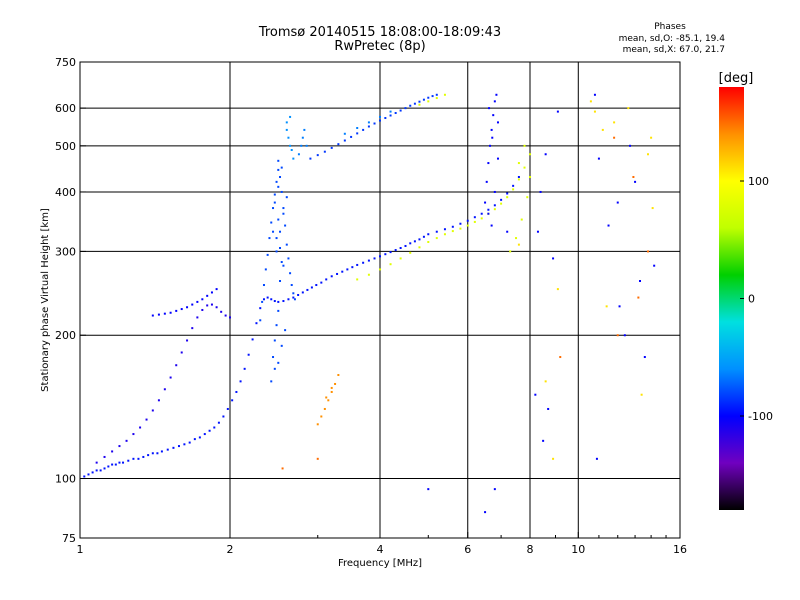  I want to click on y-tick-label: 75, so click(69, 538).